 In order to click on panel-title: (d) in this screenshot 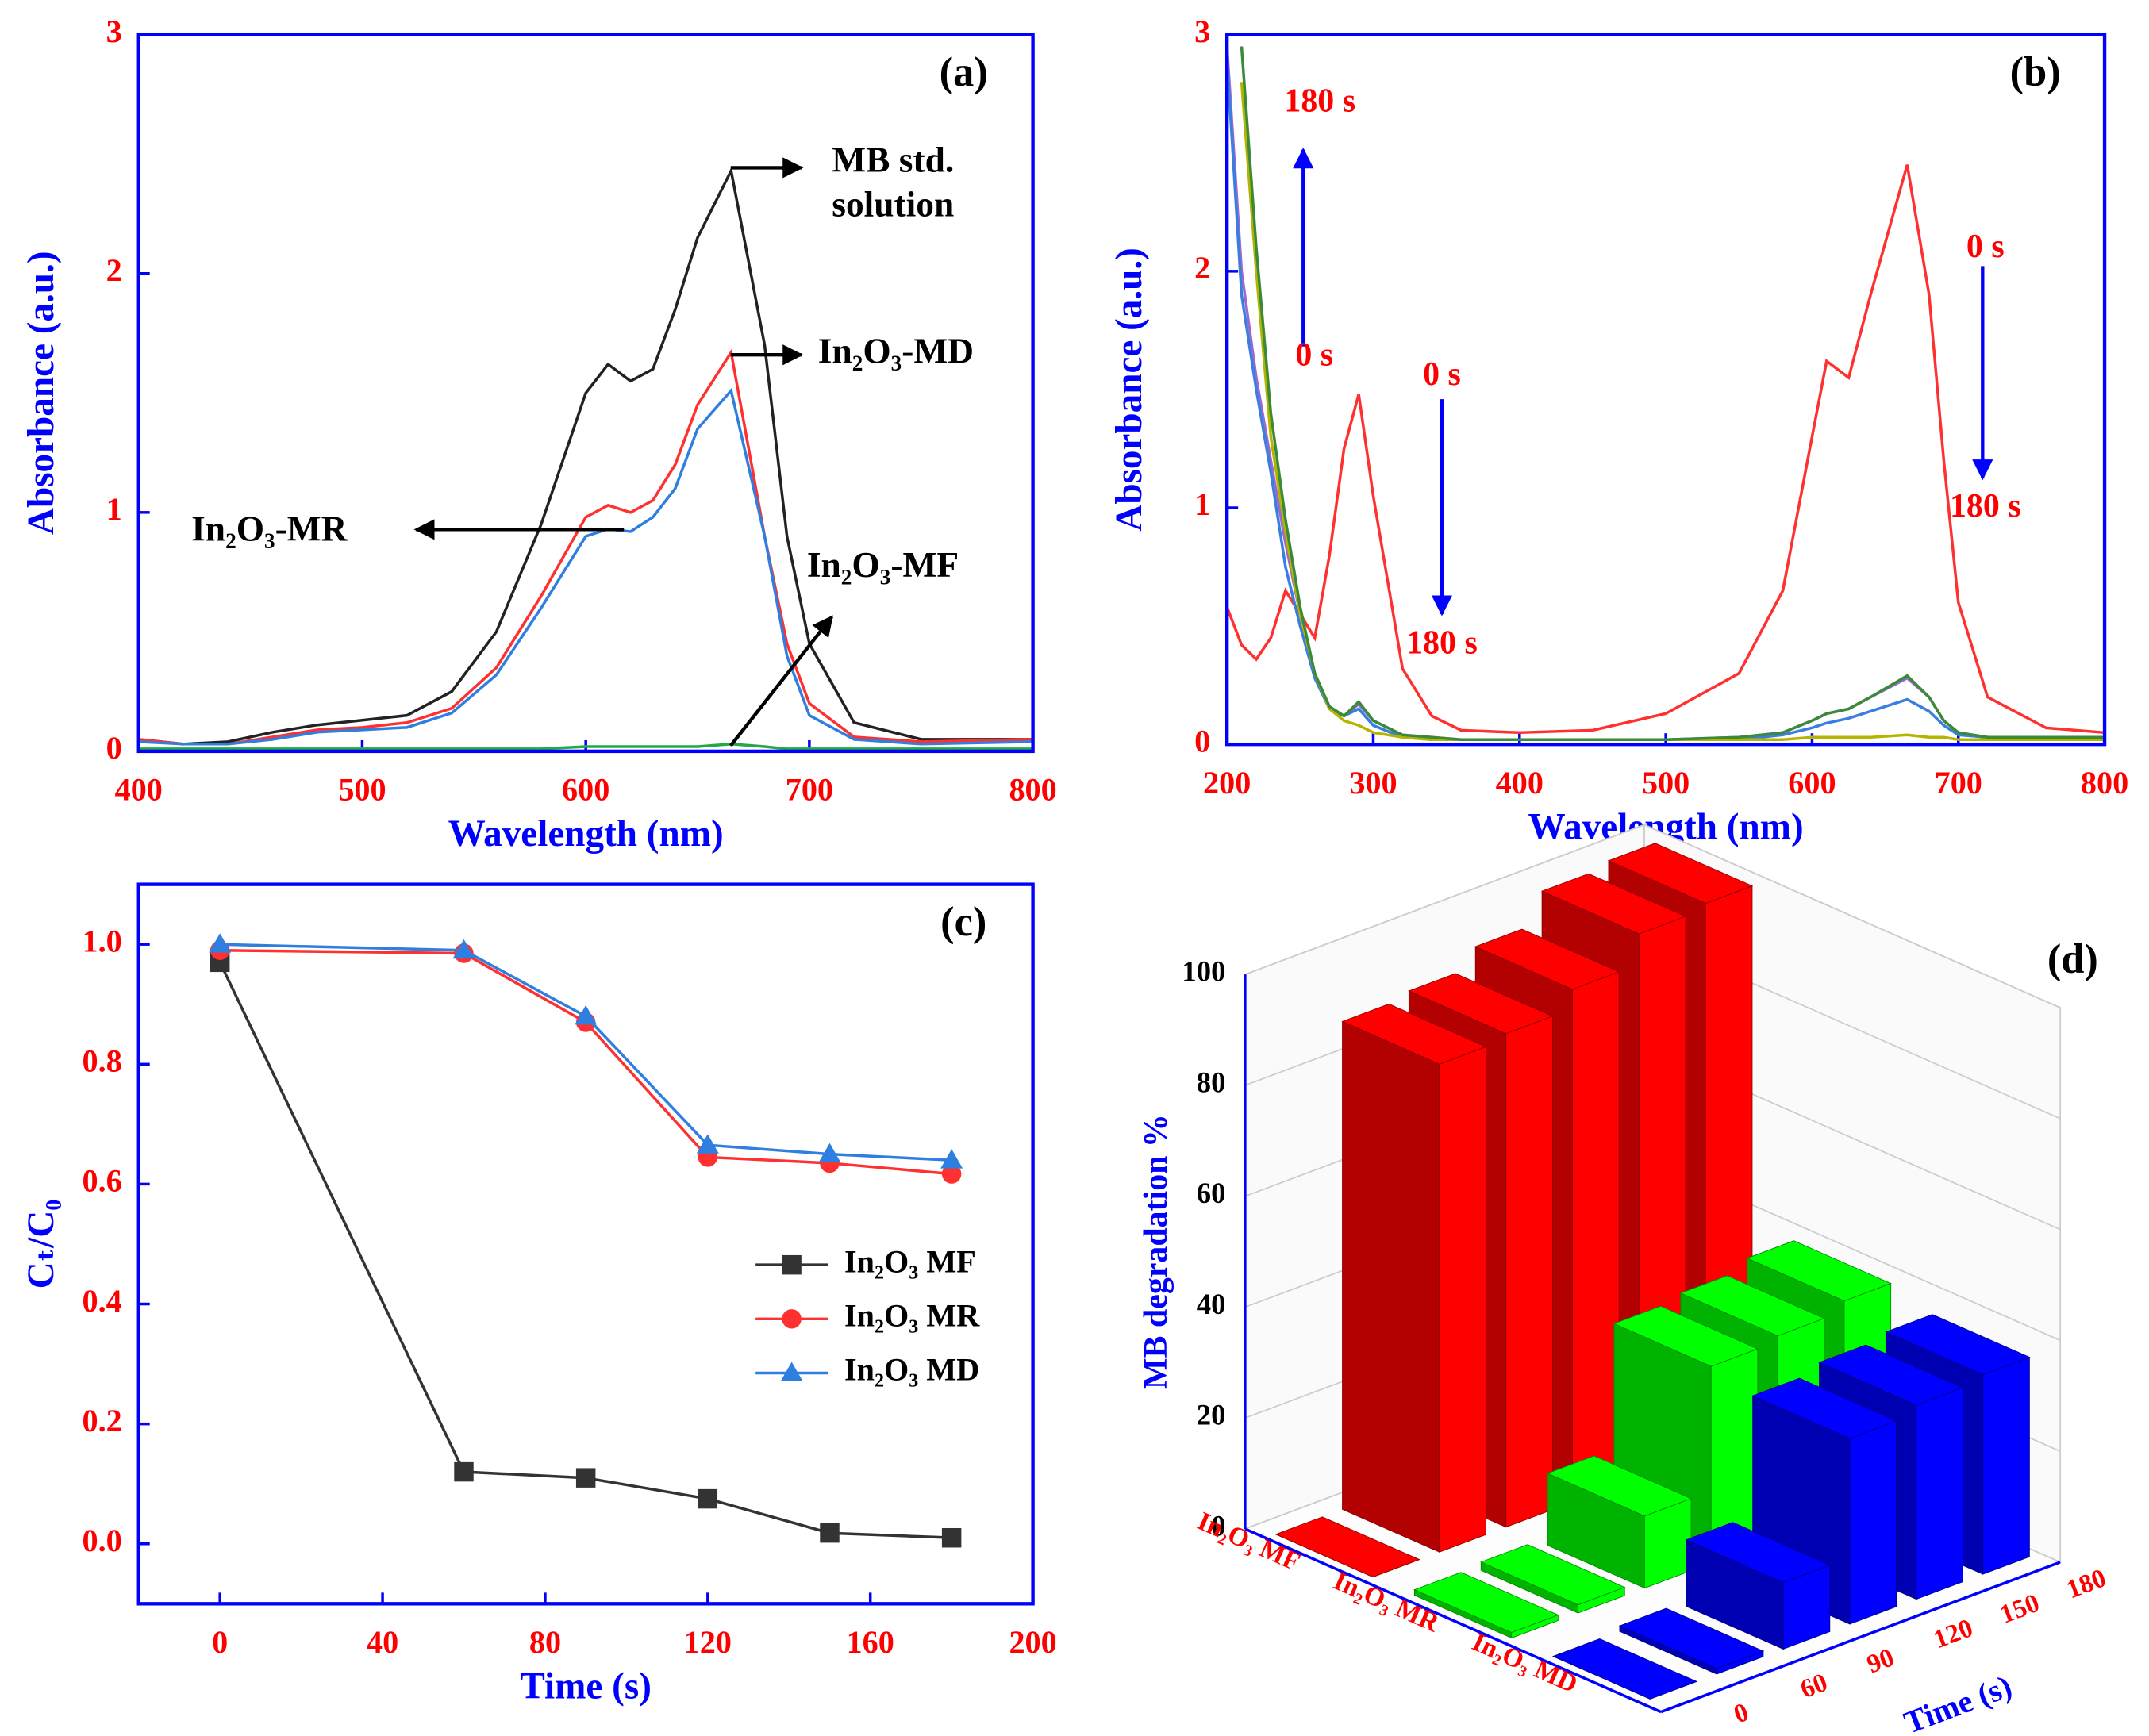, I will do `click(2072, 959)`.